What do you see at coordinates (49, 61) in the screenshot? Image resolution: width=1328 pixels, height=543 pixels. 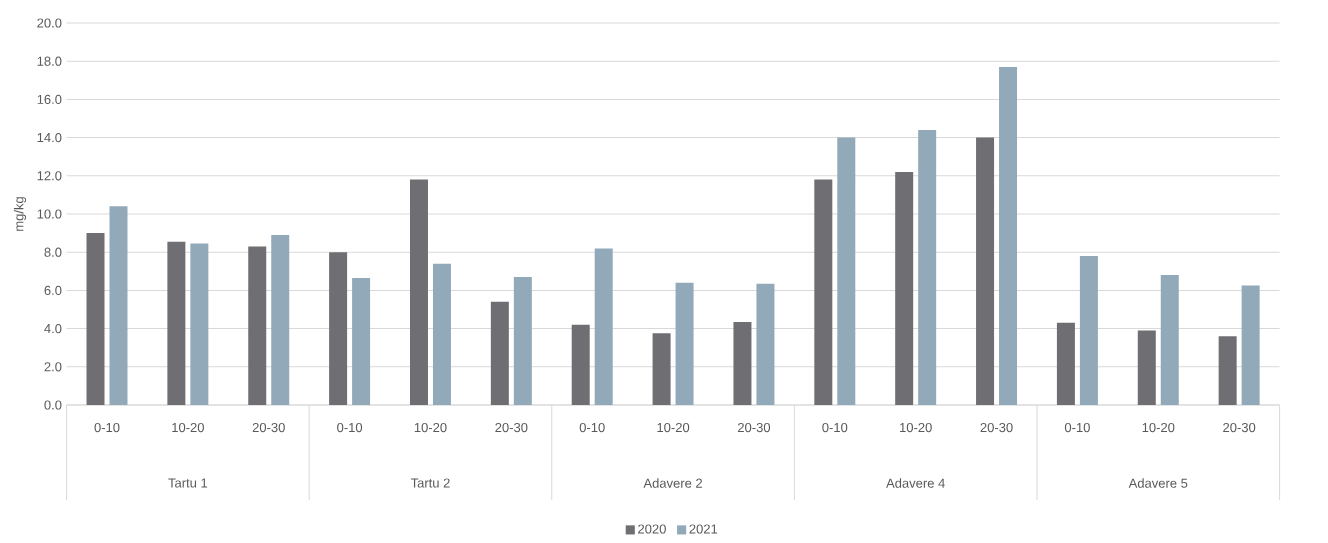 I see `y-tick-label: 18.0` at bounding box center [49, 61].